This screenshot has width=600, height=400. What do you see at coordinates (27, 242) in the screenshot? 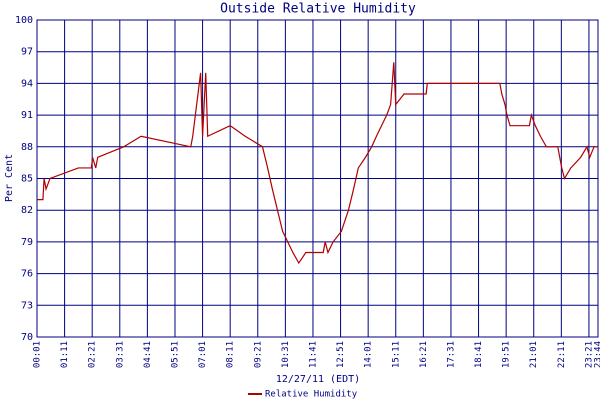
I see `y-tick-label: 79` at bounding box center [27, 242].